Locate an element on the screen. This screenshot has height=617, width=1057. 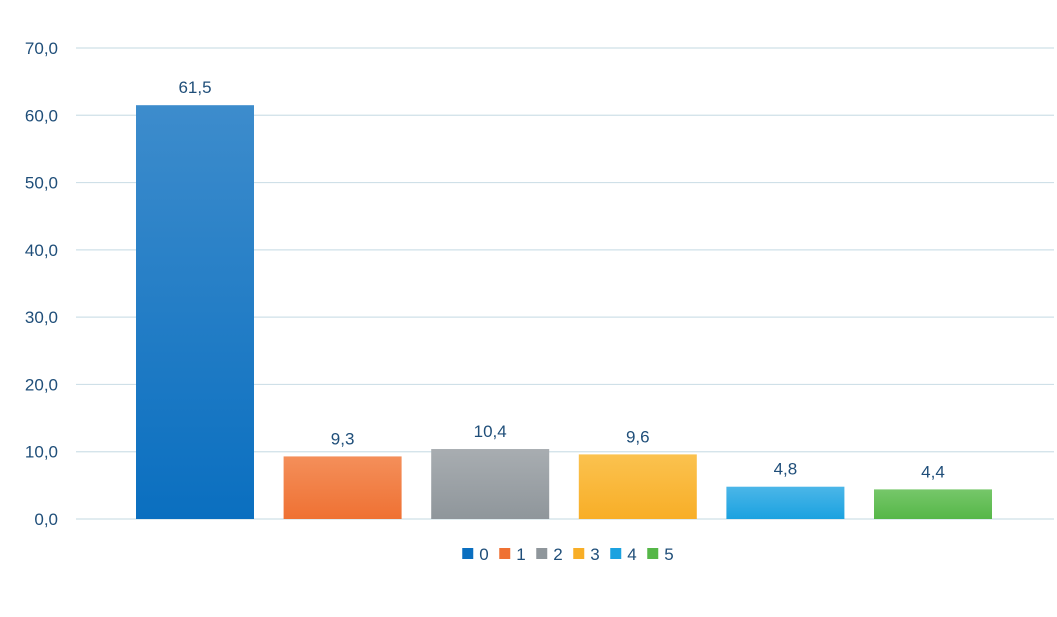
y-tick-label: 40,0 is located at coordinates (41, 250).